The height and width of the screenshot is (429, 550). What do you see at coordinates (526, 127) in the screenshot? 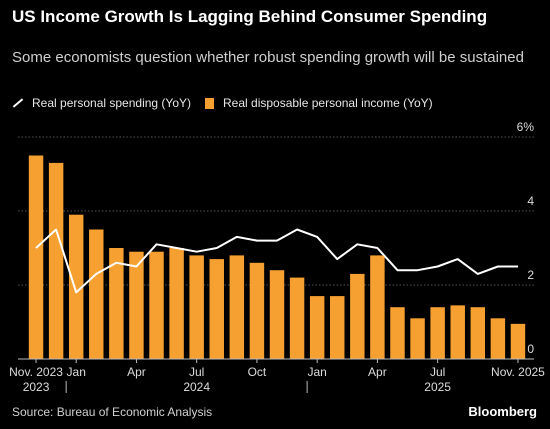
I see `y-tick-label: 6%` at bounding box center [526, 127].